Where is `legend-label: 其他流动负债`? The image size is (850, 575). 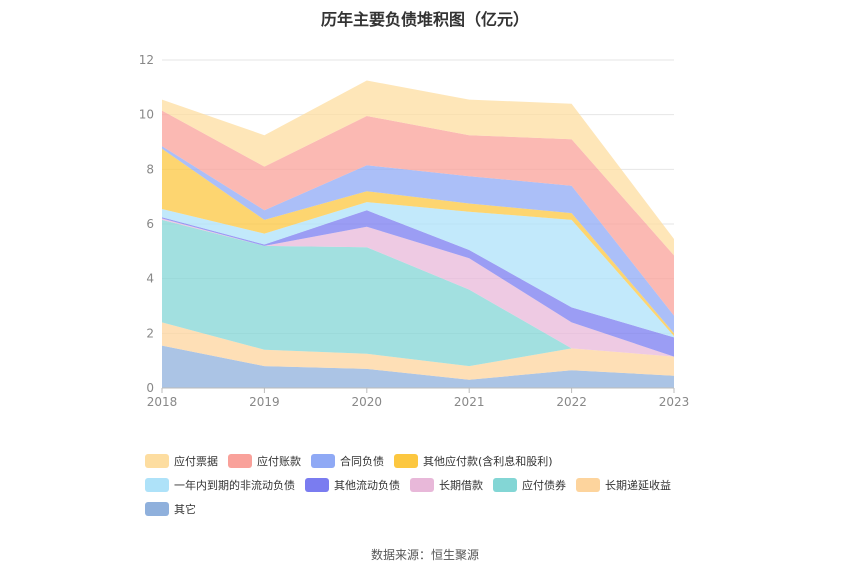 legend-label: 其他流动负债 is located at coordinates (367, 485).